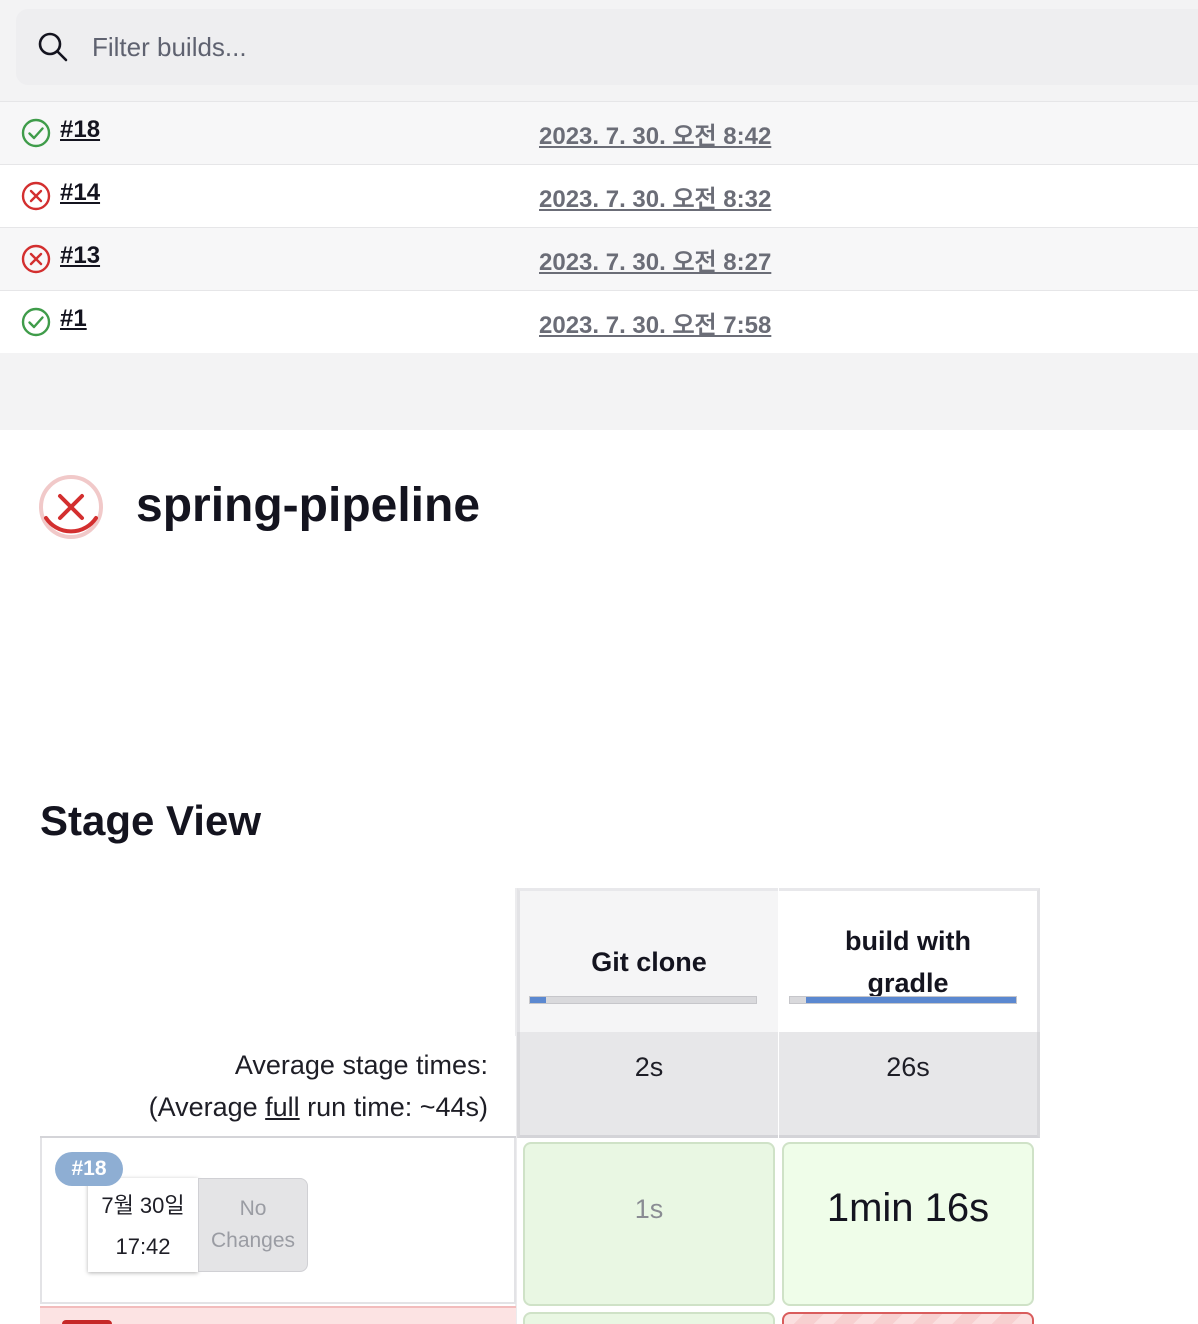  What do you see at coordinates (649, 1318) in the screenshot?
I see `stage-cell-success` at bounding box center [649, 1318].